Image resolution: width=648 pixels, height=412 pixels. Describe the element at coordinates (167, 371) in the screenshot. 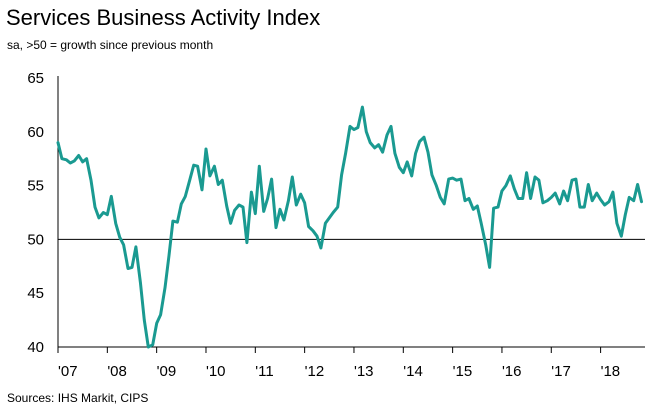

I see `x-tick-label: '09` at that location.